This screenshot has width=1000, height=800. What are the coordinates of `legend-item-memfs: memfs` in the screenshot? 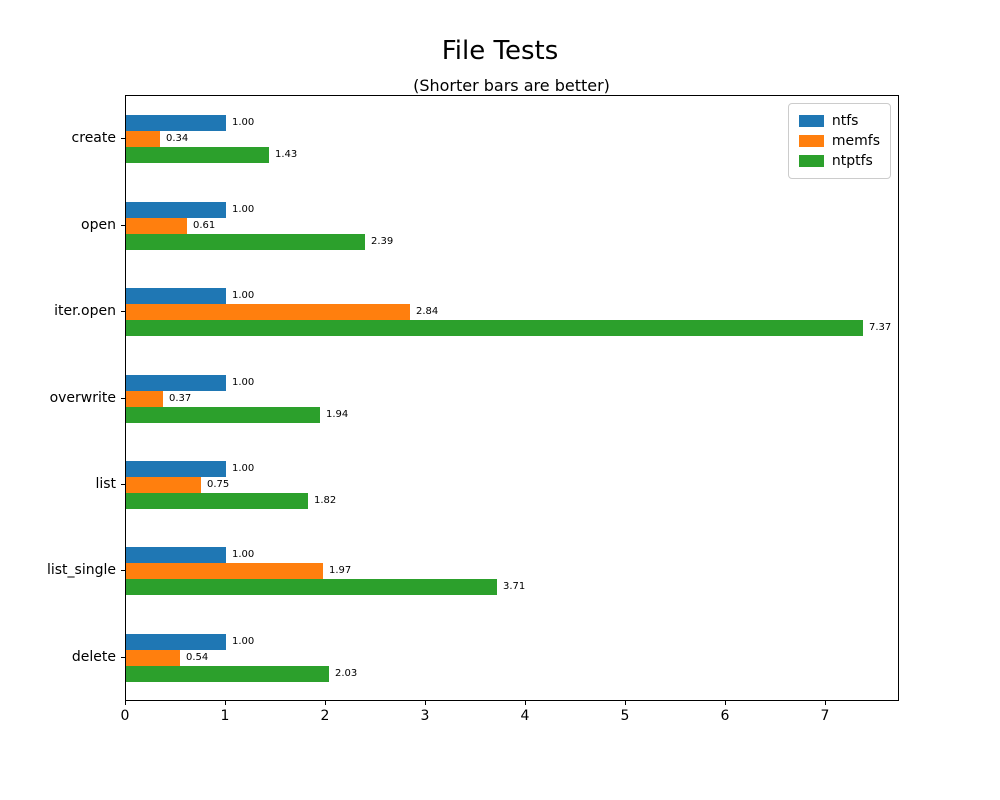 It's located at (839, 141).